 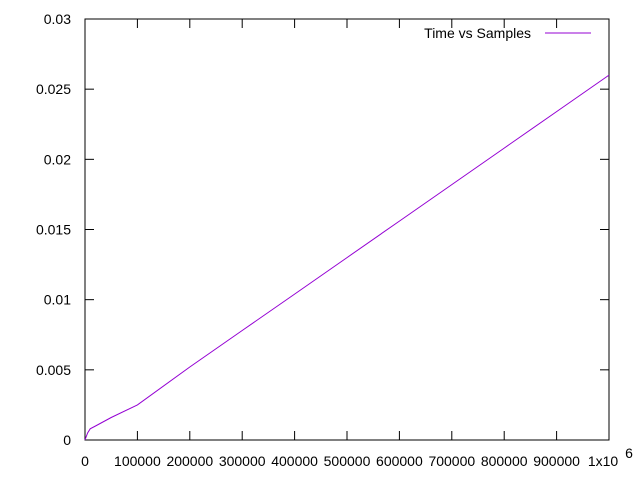 What do you see at coordinates (294, 461) in the screenshot?
I see `x-tick-label: 400000` at bounding box center [294, 461].